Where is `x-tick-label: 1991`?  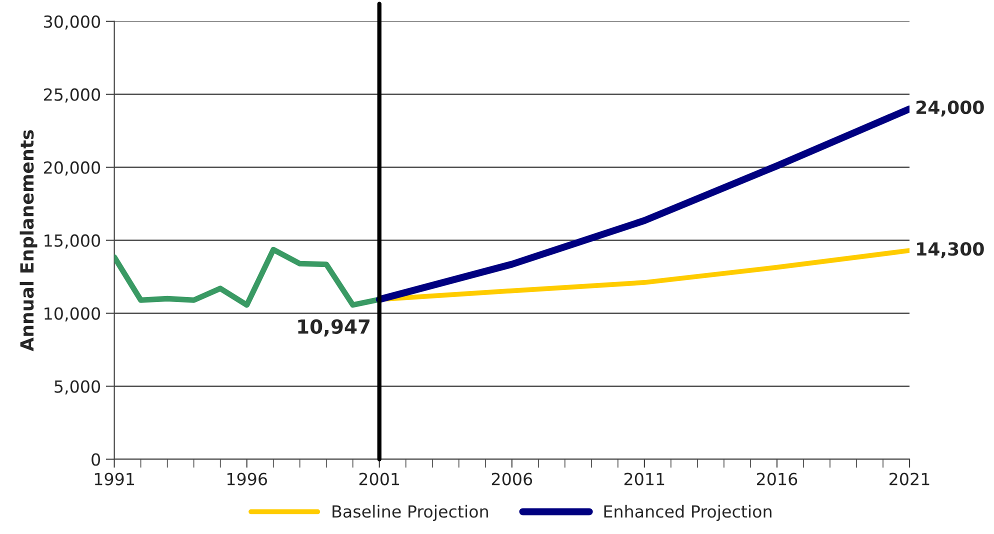
x-tick-label: 1991 is located at coordinates (114, 479).